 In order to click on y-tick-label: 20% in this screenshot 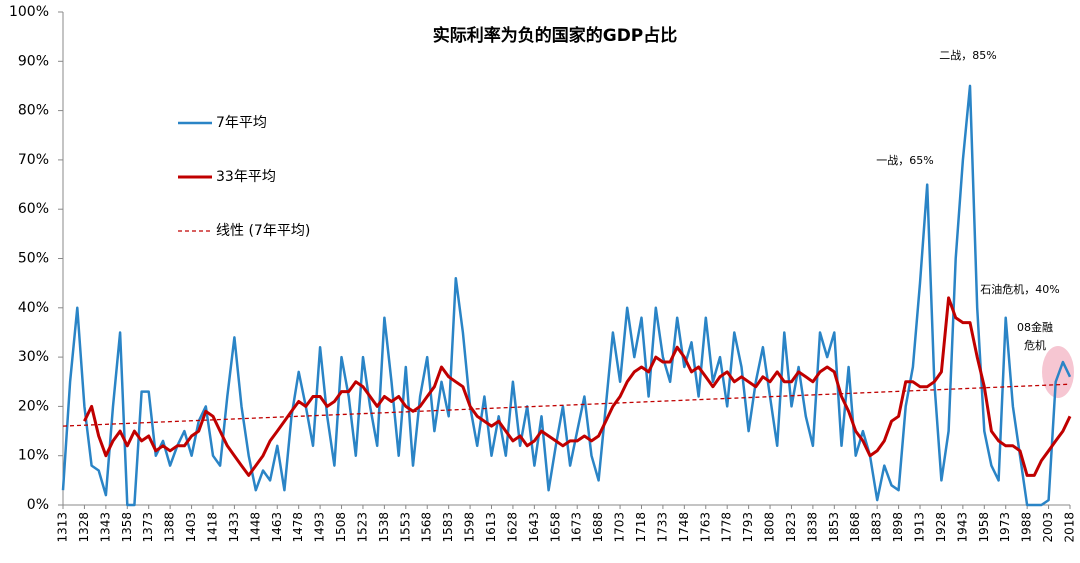, I will do `click(33, 406)`.